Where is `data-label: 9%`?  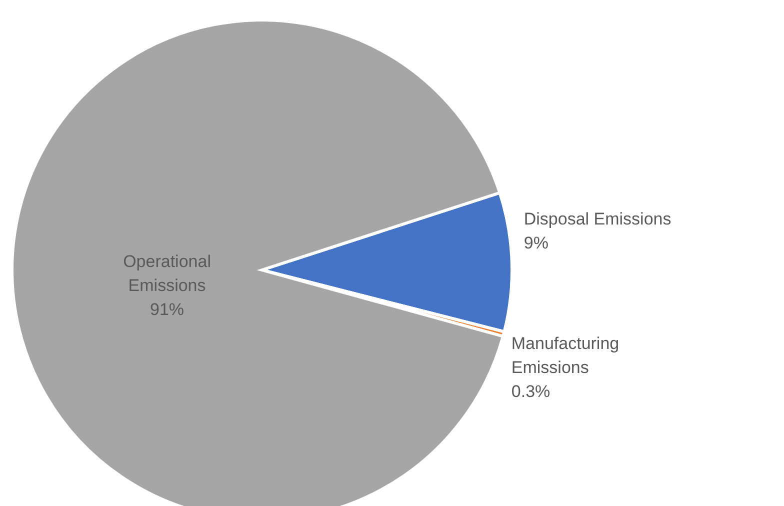
data-label: 9% is located at coordinates (536, 243).